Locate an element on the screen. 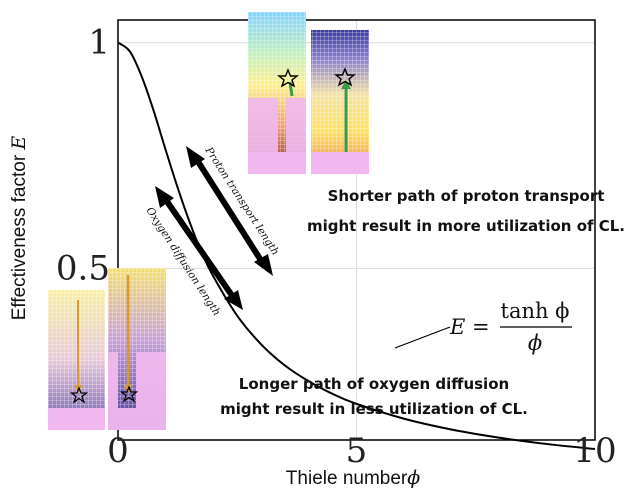  y-axis-title-text: Effectiveness factor is located at coordinates (19, 235).